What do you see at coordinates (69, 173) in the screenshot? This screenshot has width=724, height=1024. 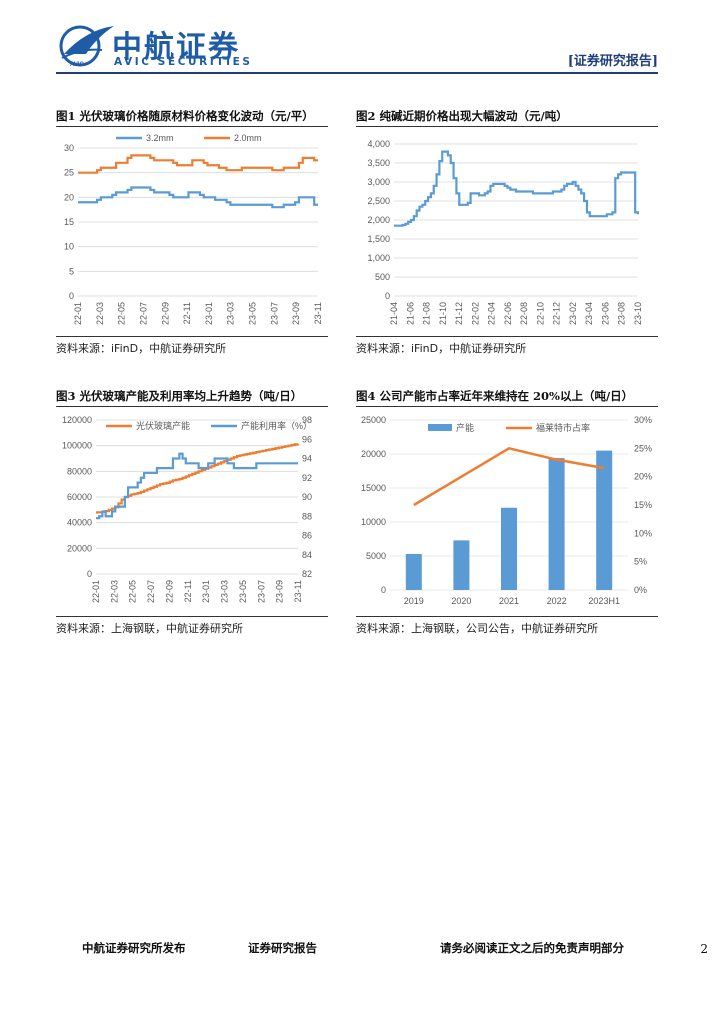 I see `y-tick-label: 25` at bounding box center [69, 173].